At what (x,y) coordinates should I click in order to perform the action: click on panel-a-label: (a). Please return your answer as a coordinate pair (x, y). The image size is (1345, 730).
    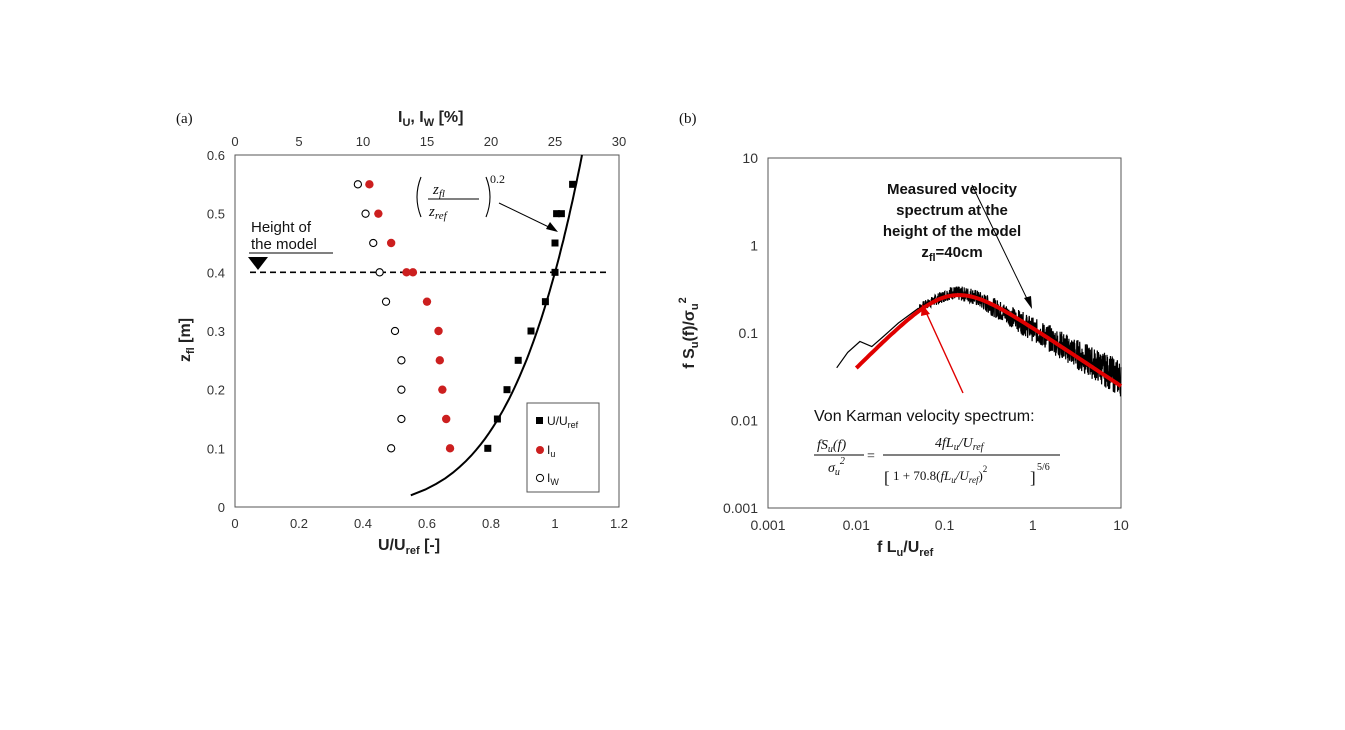
    Looking at the image, I should click on (184, 119).